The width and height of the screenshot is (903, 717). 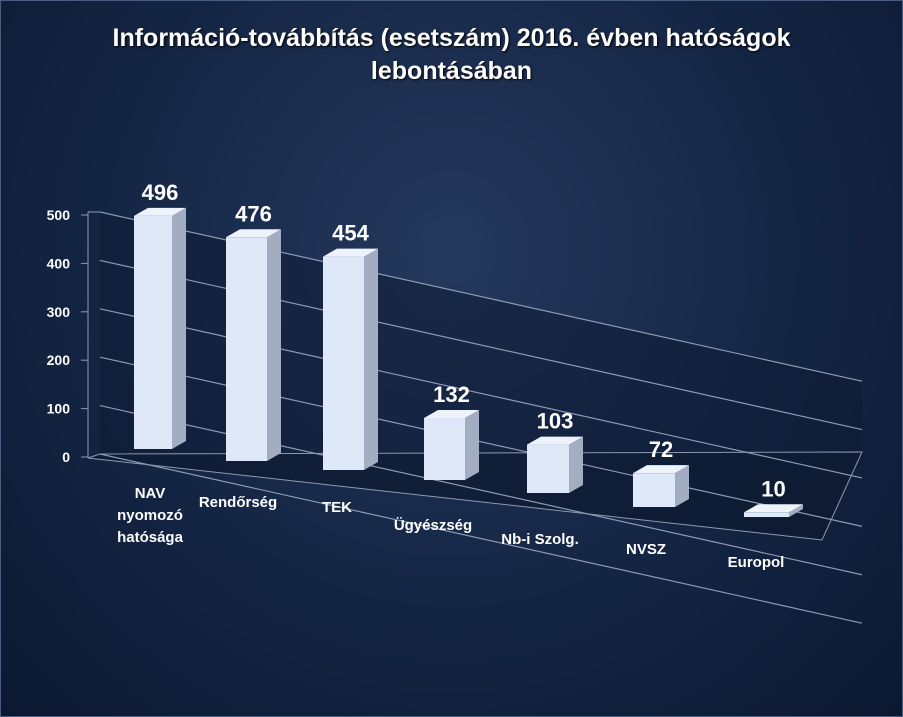 I want to click on y-tick-label: 0, so click(x=66, y=457).